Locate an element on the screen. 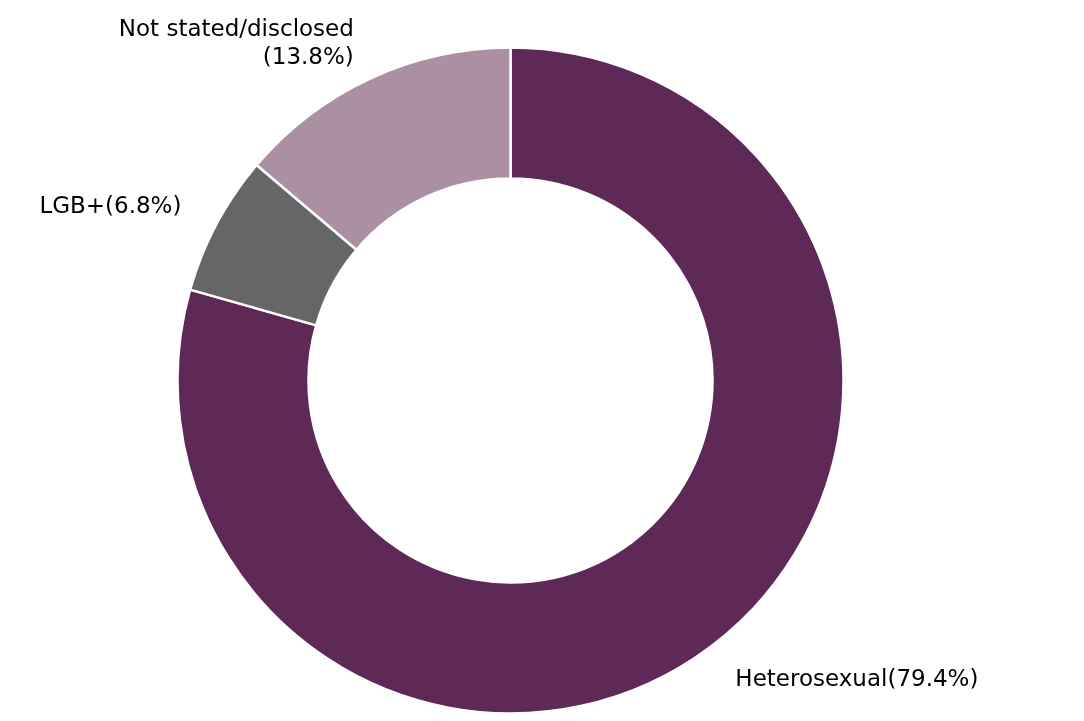  slice-label: LGB+(6.8%) is located at coordinates (110, 204).